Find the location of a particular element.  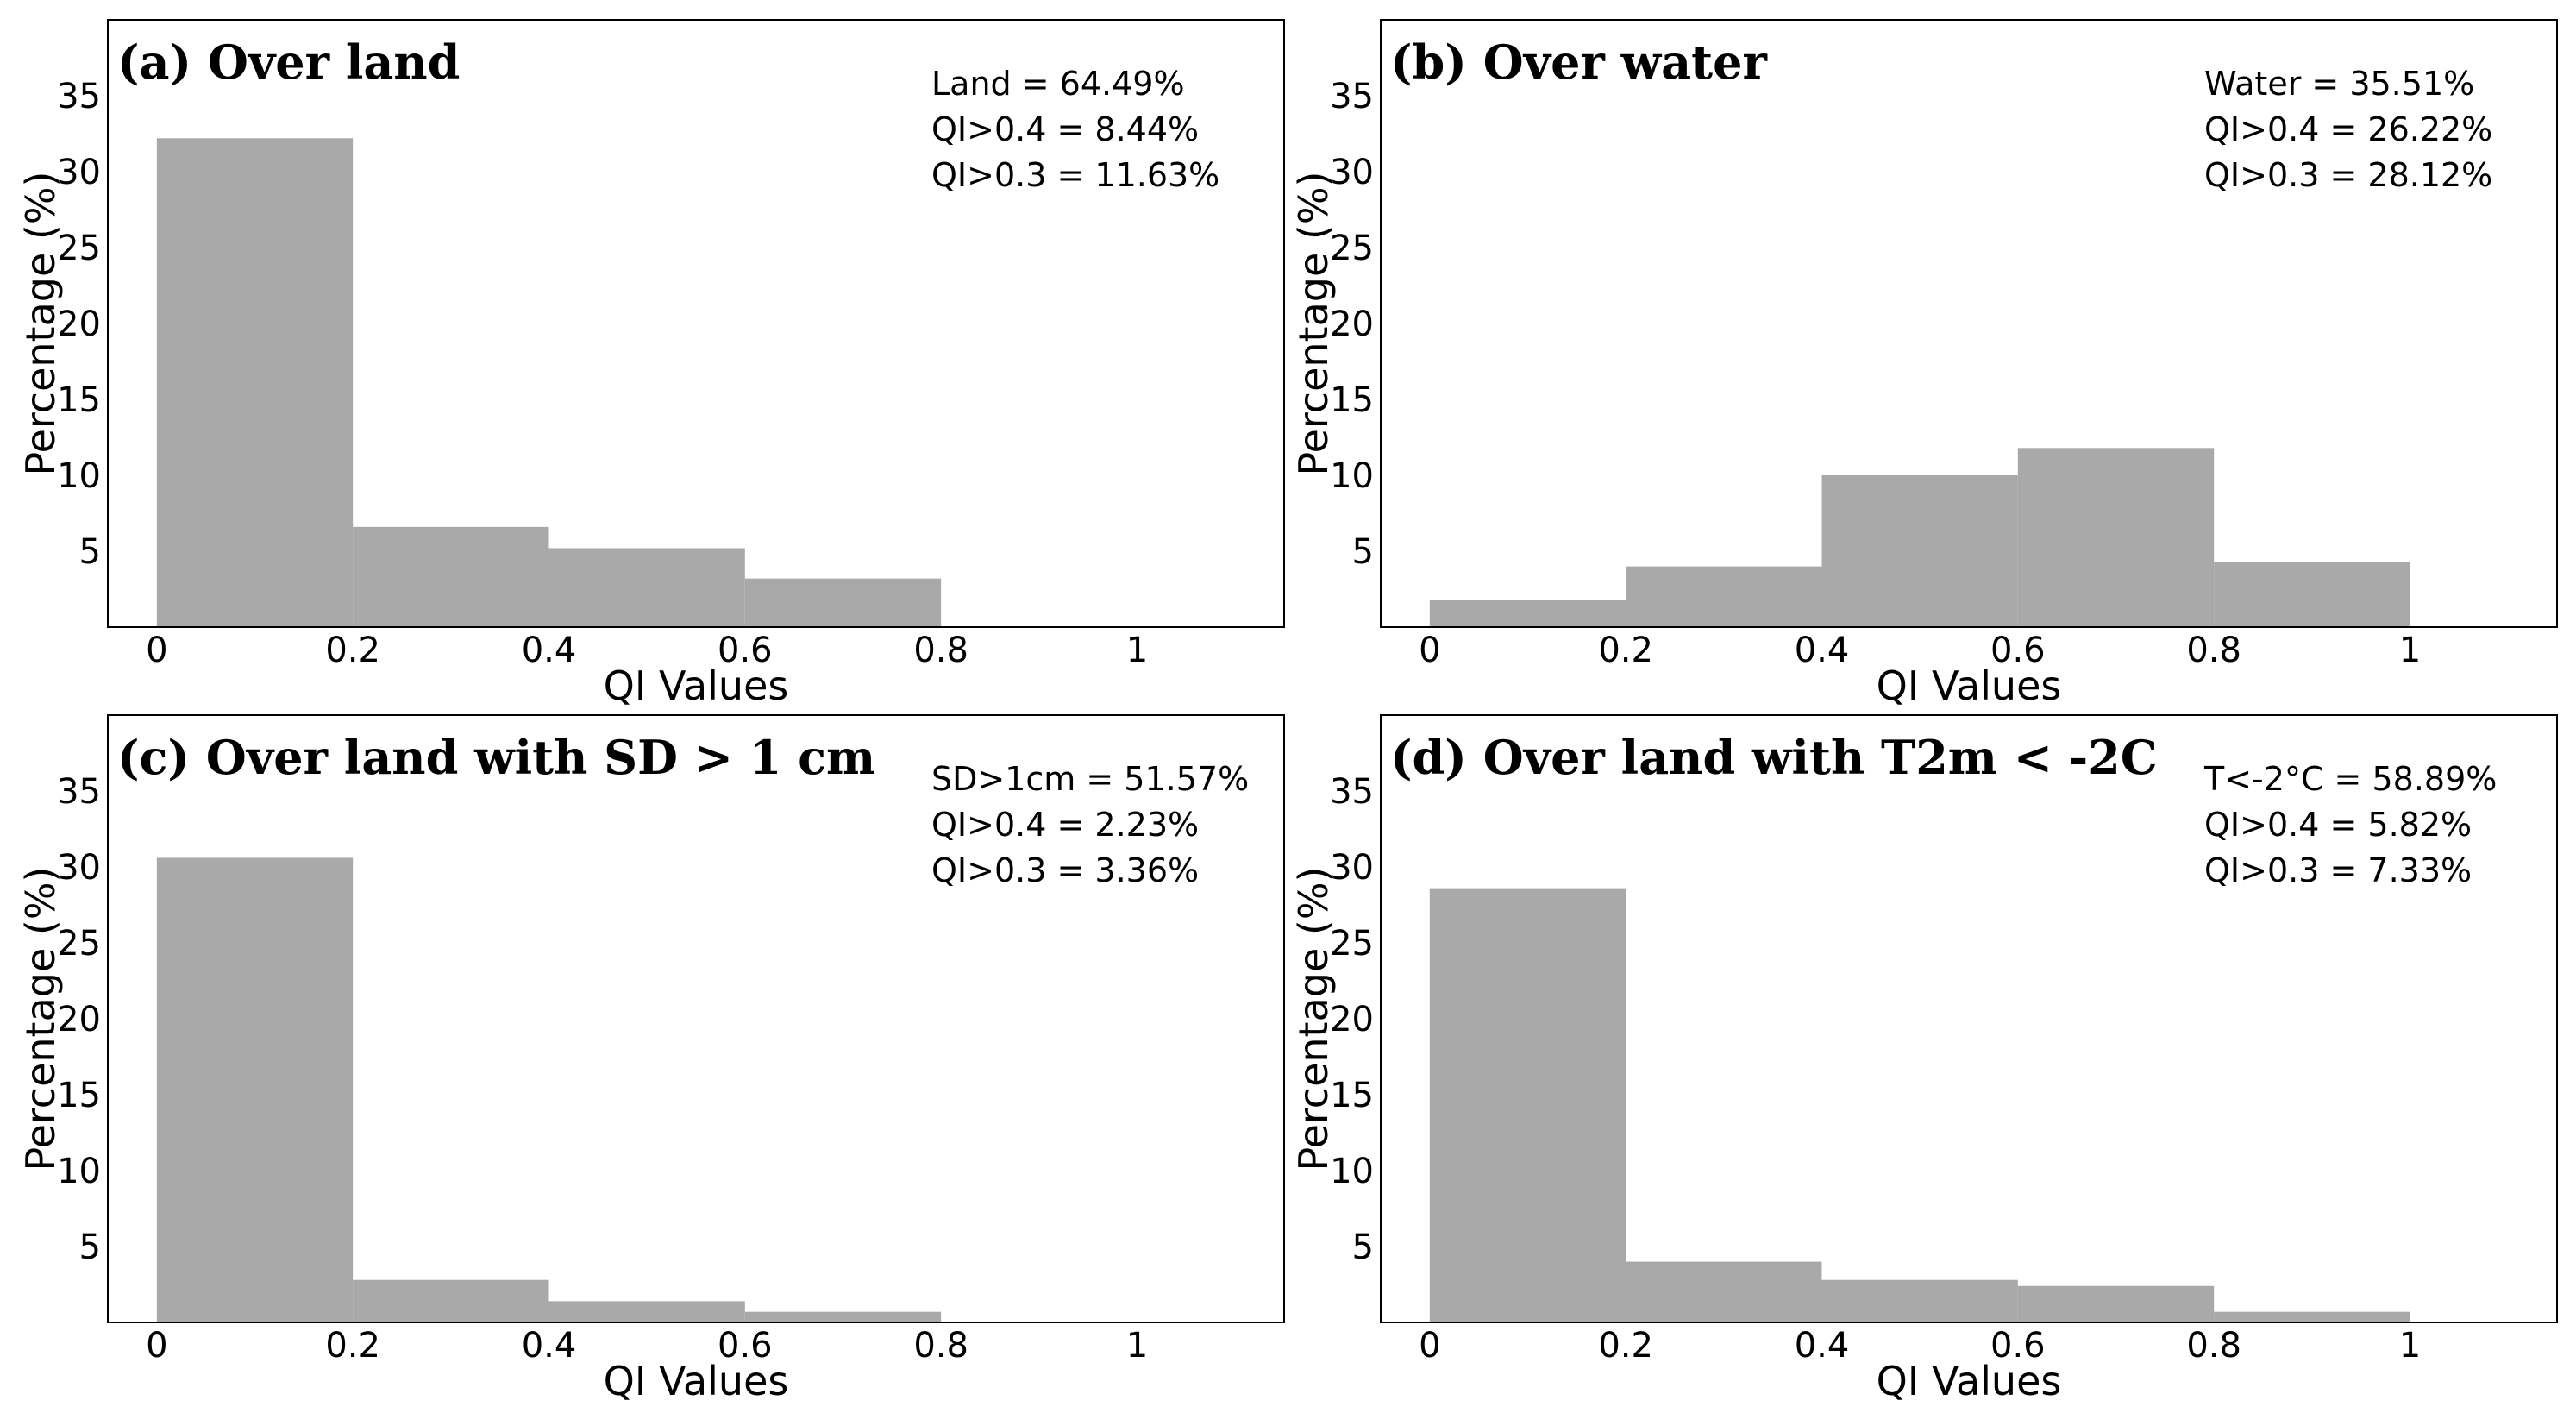

y-axis-label-a: Percentage (%) is located at coordinates (40, 324).